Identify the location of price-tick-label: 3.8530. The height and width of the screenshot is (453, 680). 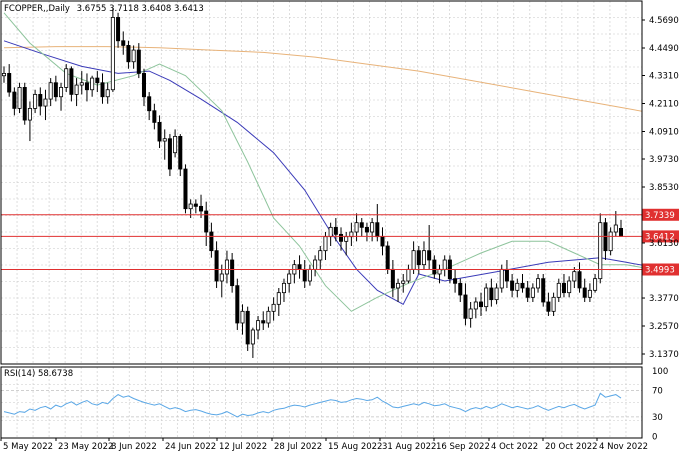
(664, 188).